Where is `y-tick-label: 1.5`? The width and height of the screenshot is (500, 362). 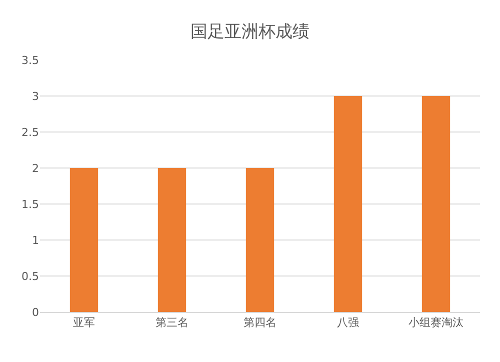 y-tick-label: 1.5 is located at coordinates (30, 204).